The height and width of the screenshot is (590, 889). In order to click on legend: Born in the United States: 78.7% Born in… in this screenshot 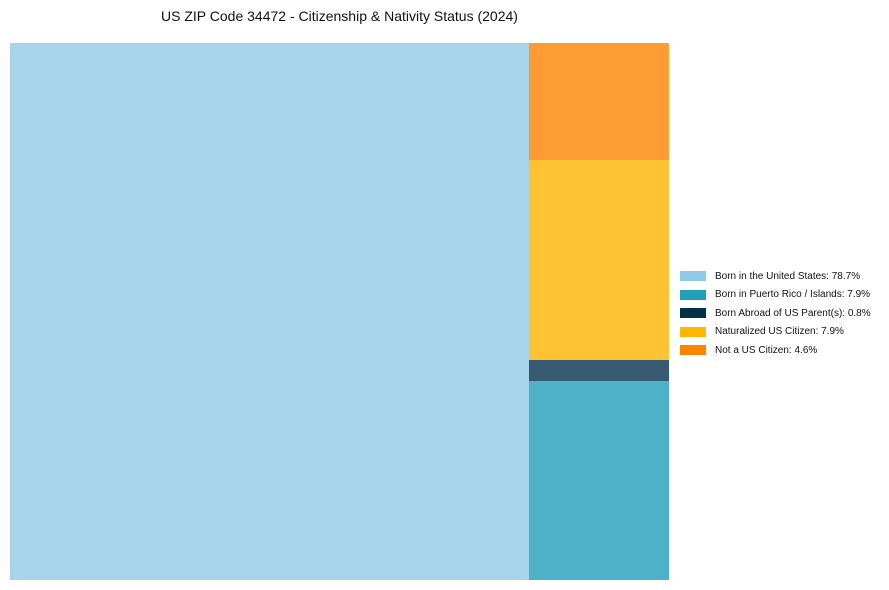, I will do `click(775, 313)`.